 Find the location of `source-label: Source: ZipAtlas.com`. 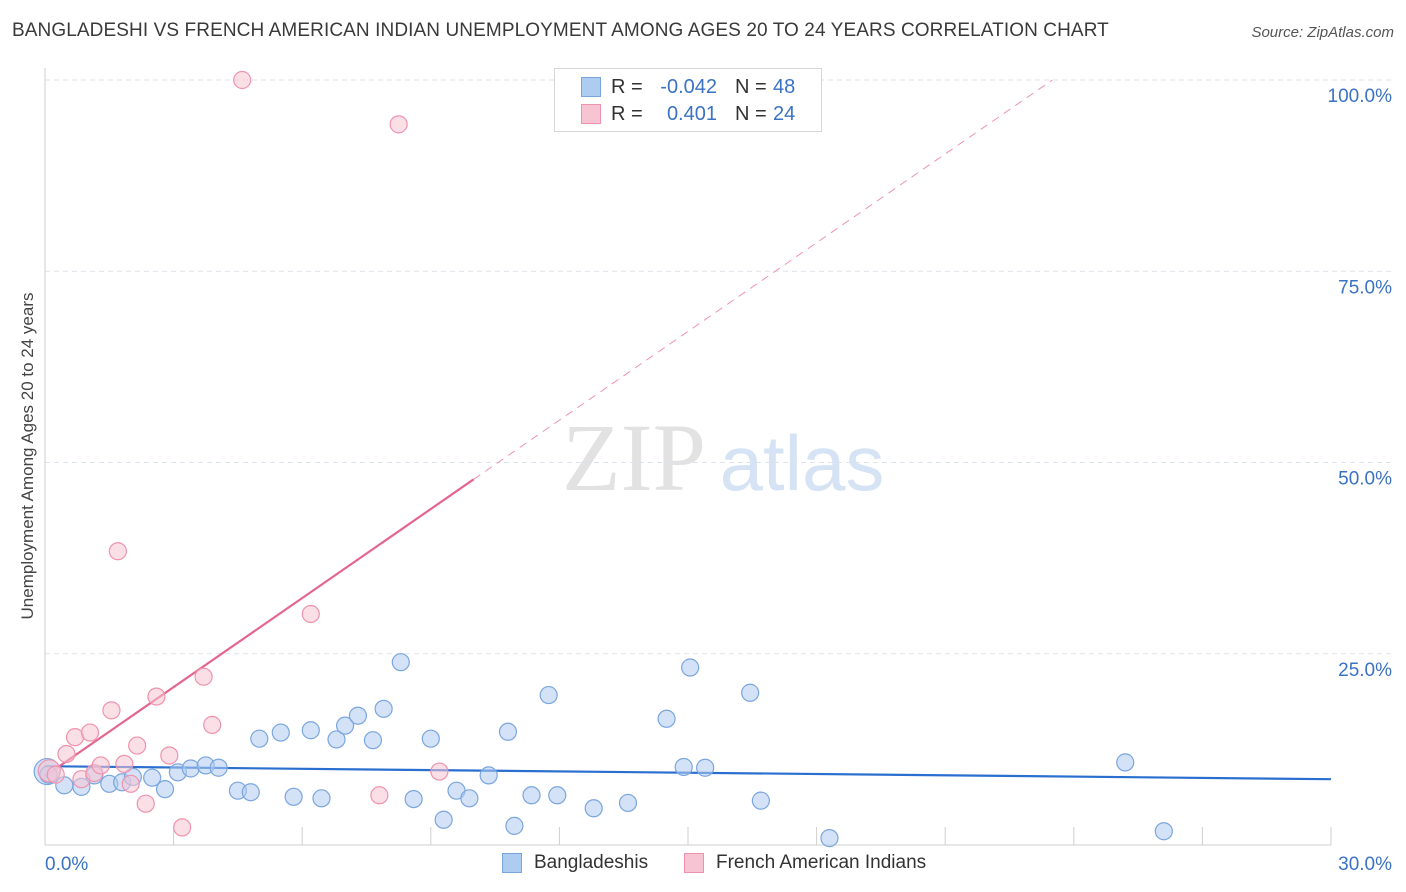

source-label: Source: ZipAtlas.com is located at coordinates (1322, 32).